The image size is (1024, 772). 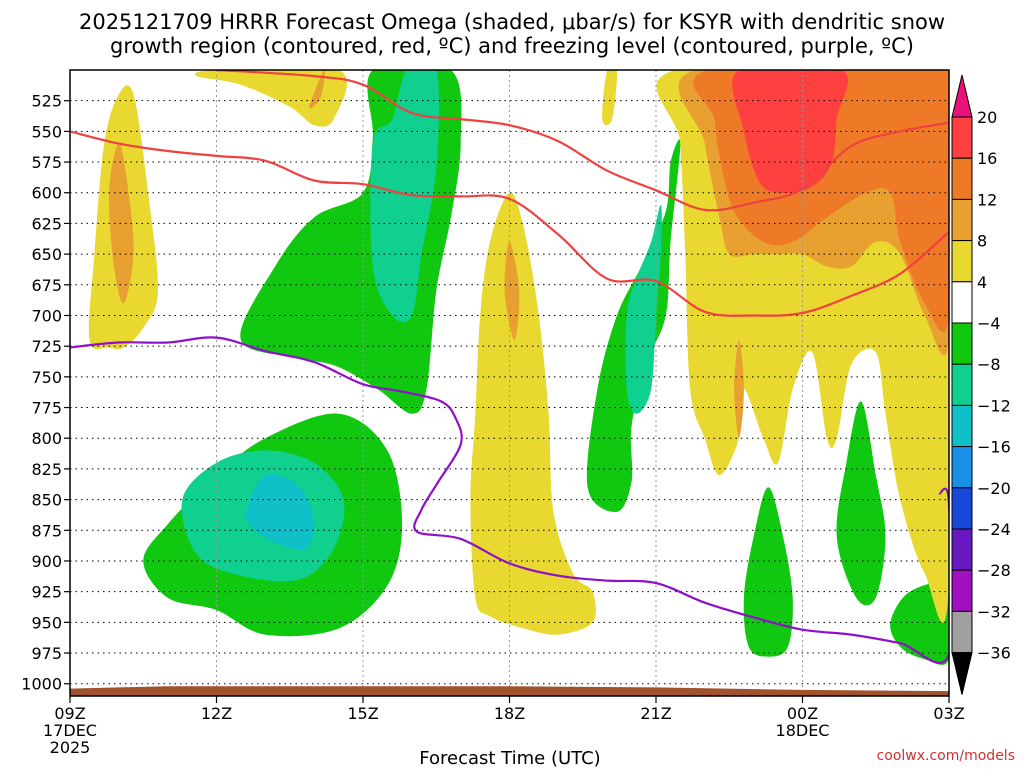 I want to click on y-tick-label-1000: 1000, so click(x=41, y=684).